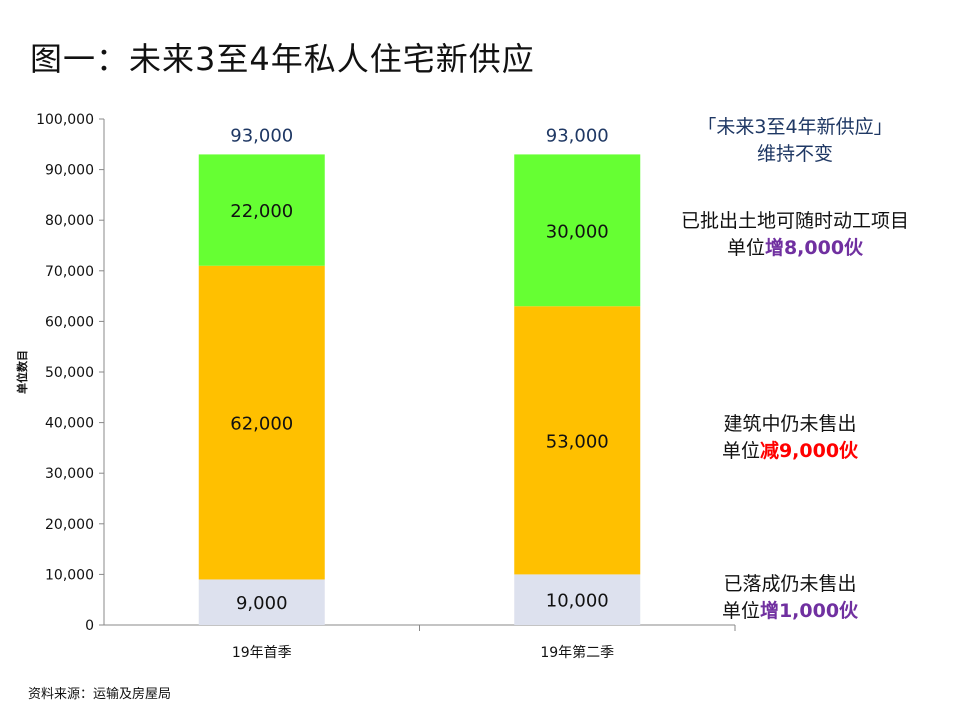 The height and width of the screenshot is (720, 960). I want to click on annotation-text: 已批出土地可随时动工项目, so click(794, 221).